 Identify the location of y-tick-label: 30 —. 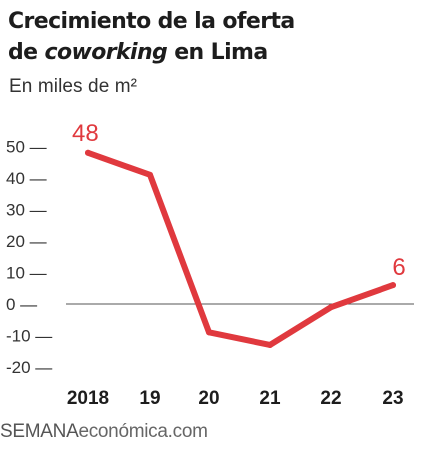
(26, 210).